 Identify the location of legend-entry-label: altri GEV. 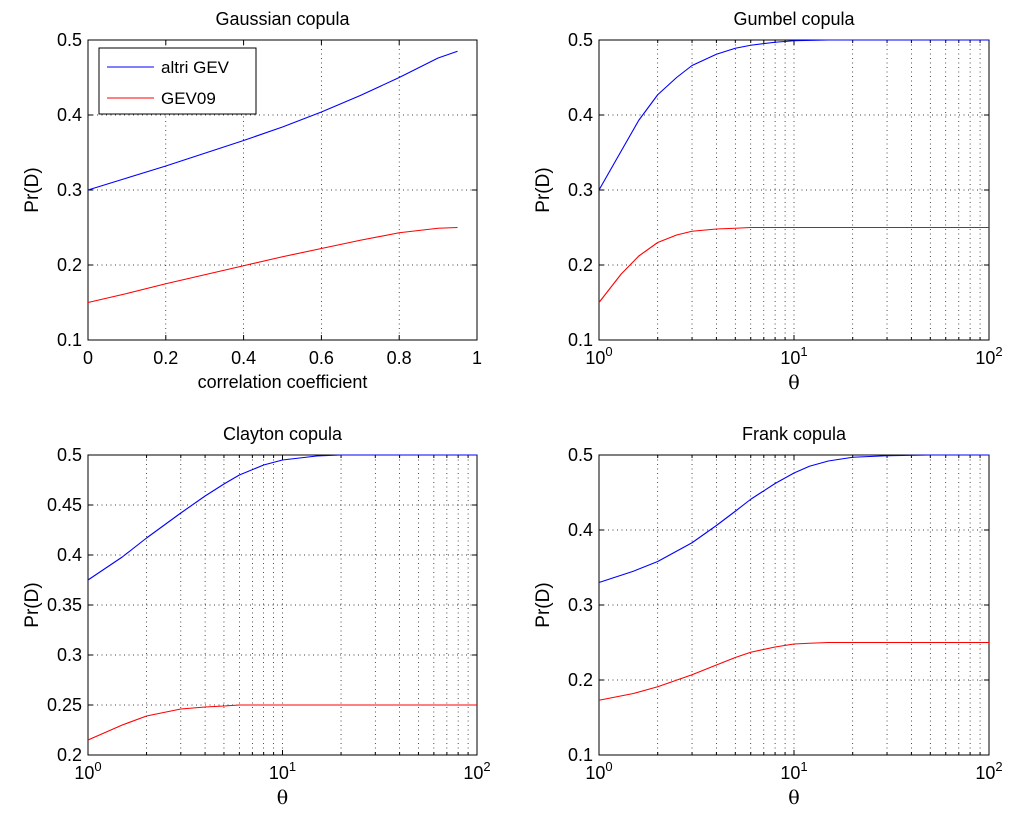
(195, 67).